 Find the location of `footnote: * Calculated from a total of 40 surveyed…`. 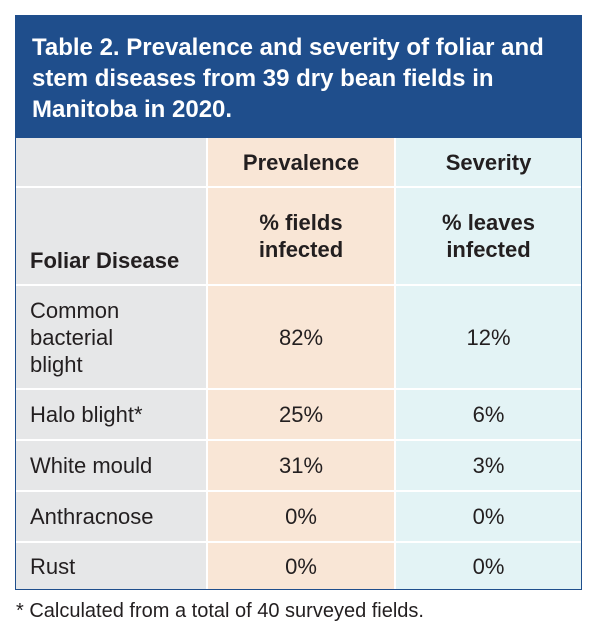

footnote: * Calculated from a total of 40 surveyed… is located at coordinates (220, 611).